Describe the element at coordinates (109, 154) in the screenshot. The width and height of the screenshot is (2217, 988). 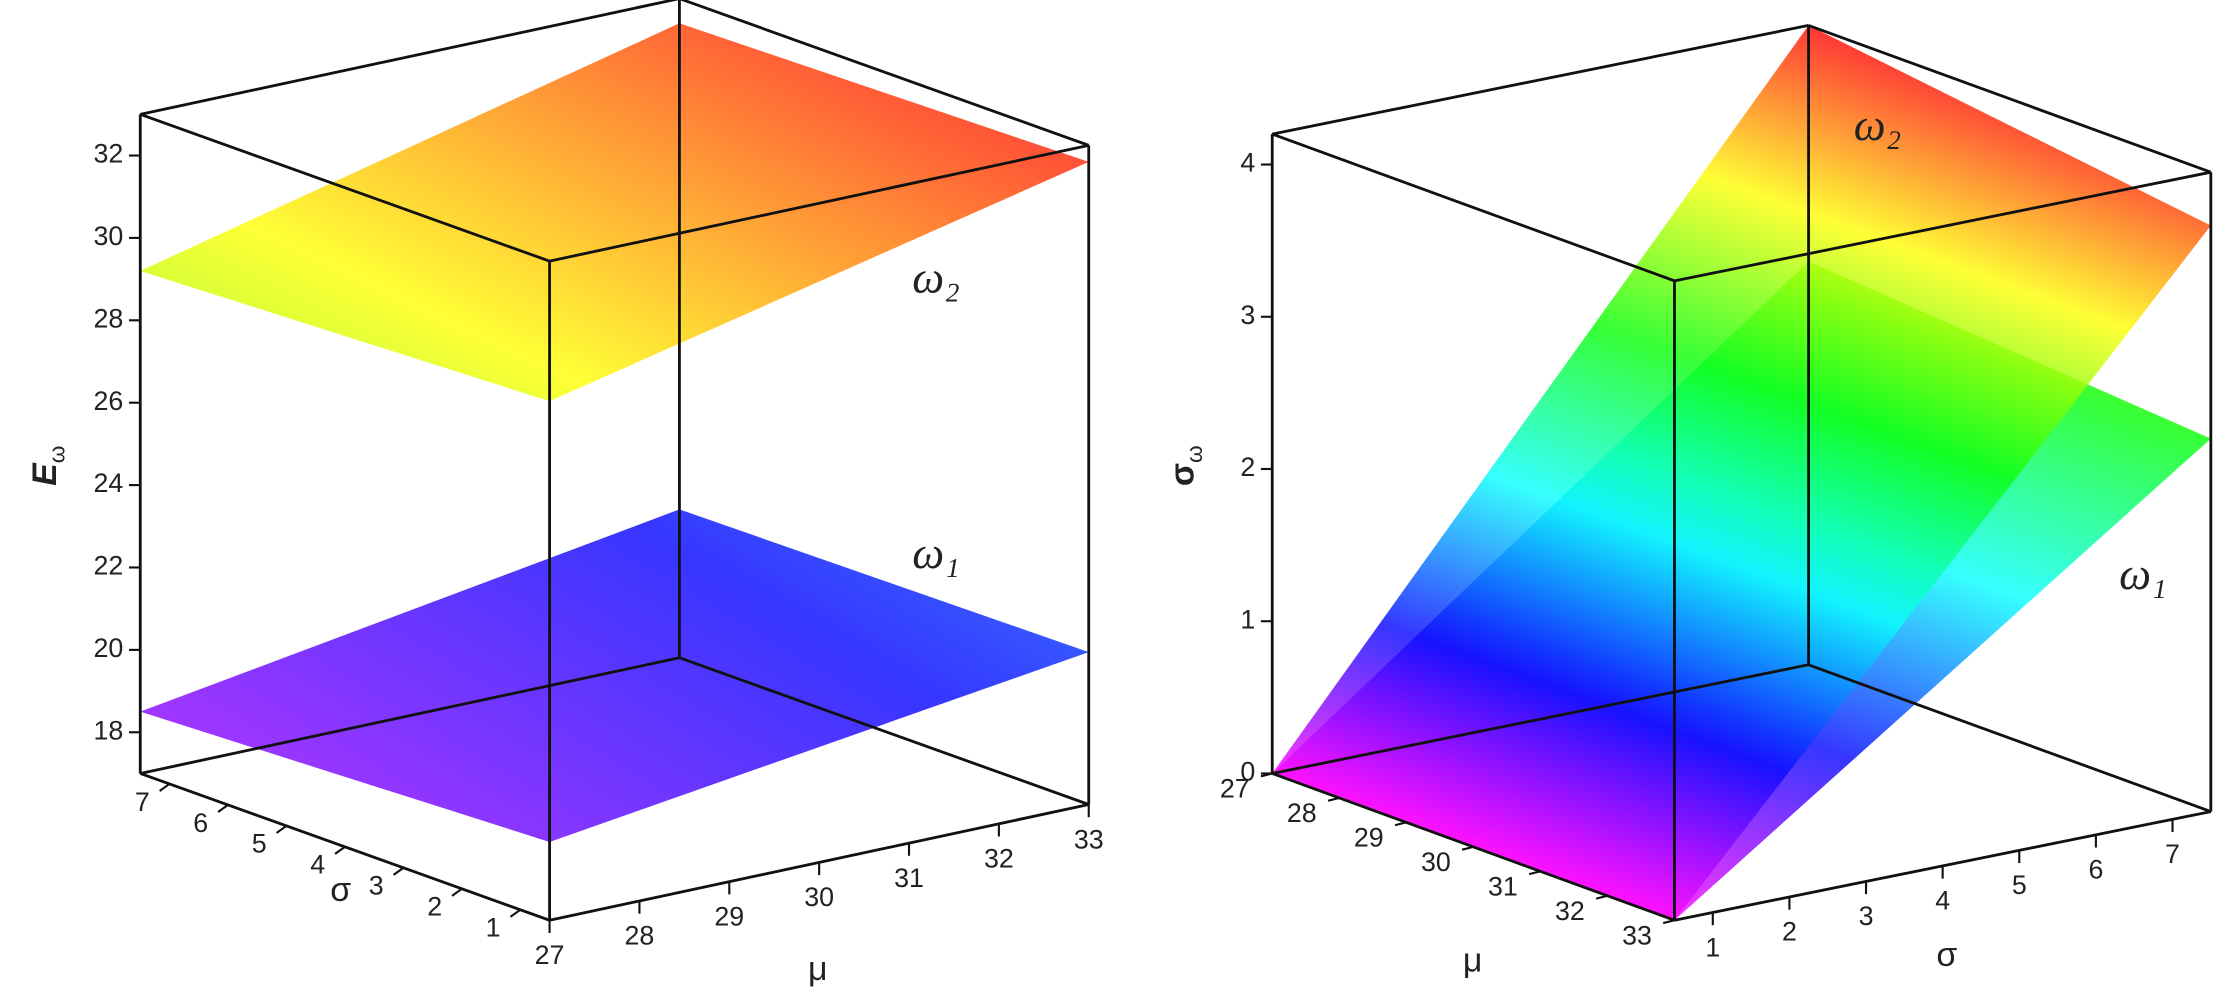
I see `z-tick-label: 32` at that location.